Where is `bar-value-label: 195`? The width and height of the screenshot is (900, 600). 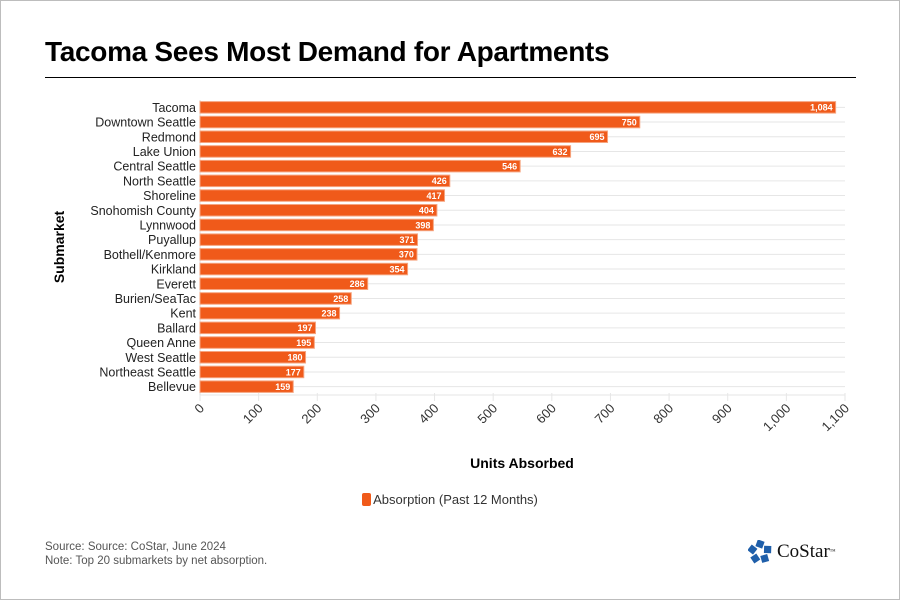 bar-value-label: 195 is located at coordinates (303, 343).